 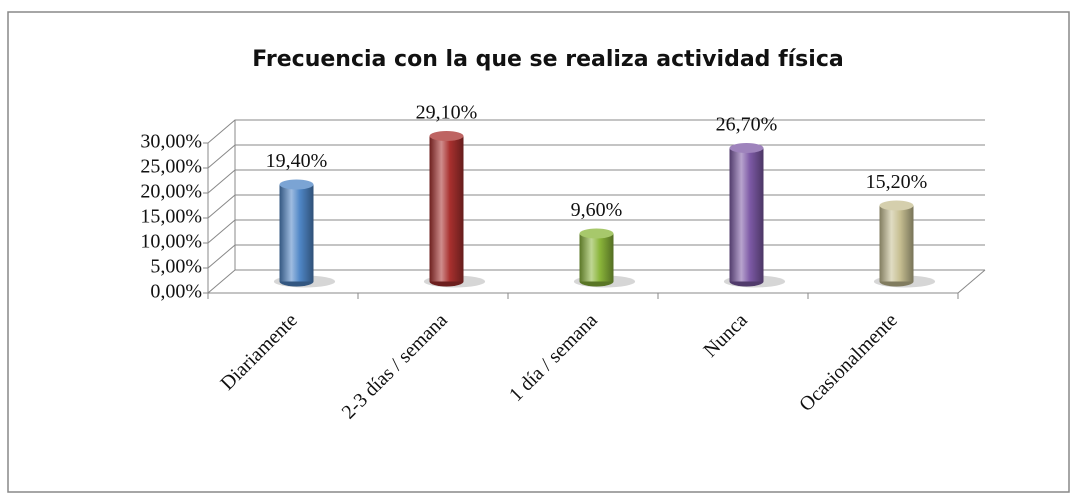 I want to click on grid-line, so click(x=596, y=131).